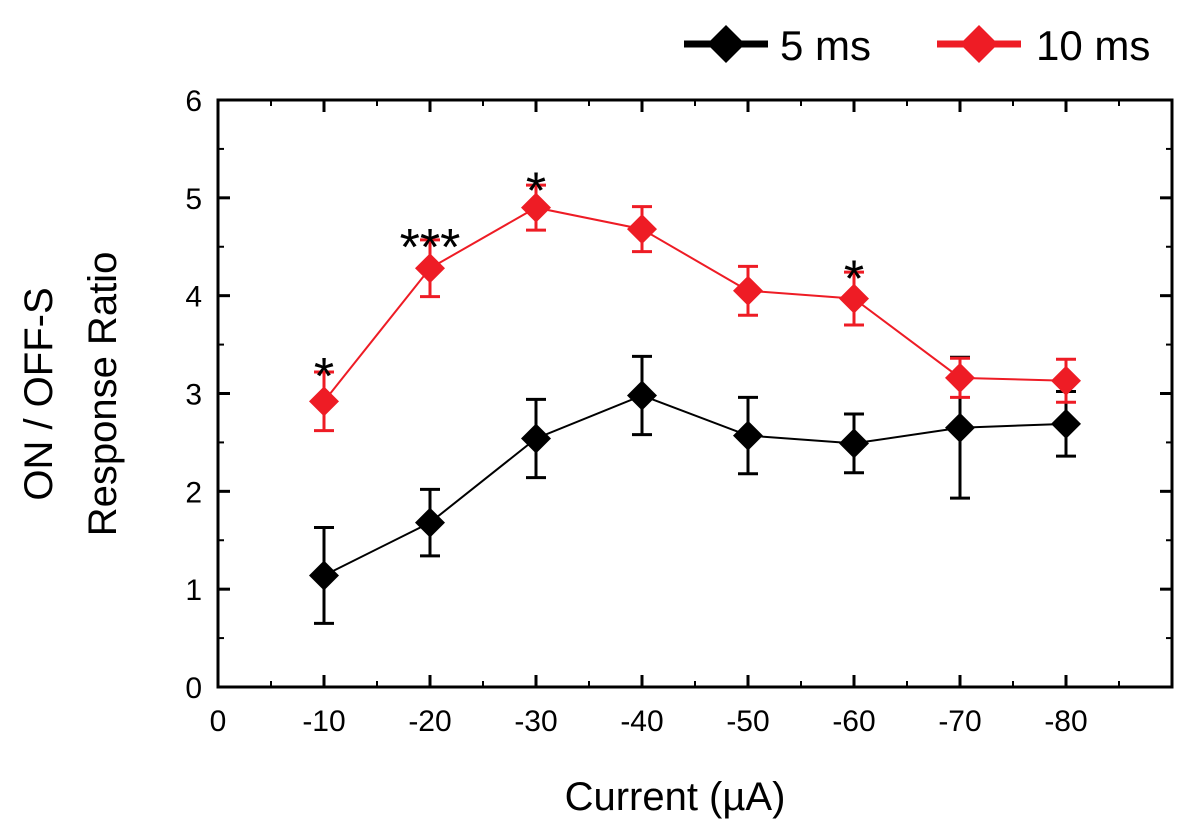 Image resolution: width=1200 pixels, height=830 pixels. Describe the element at coordinates (535, 721) in the screenshot. I see `x-tick-label: -30` at that location.